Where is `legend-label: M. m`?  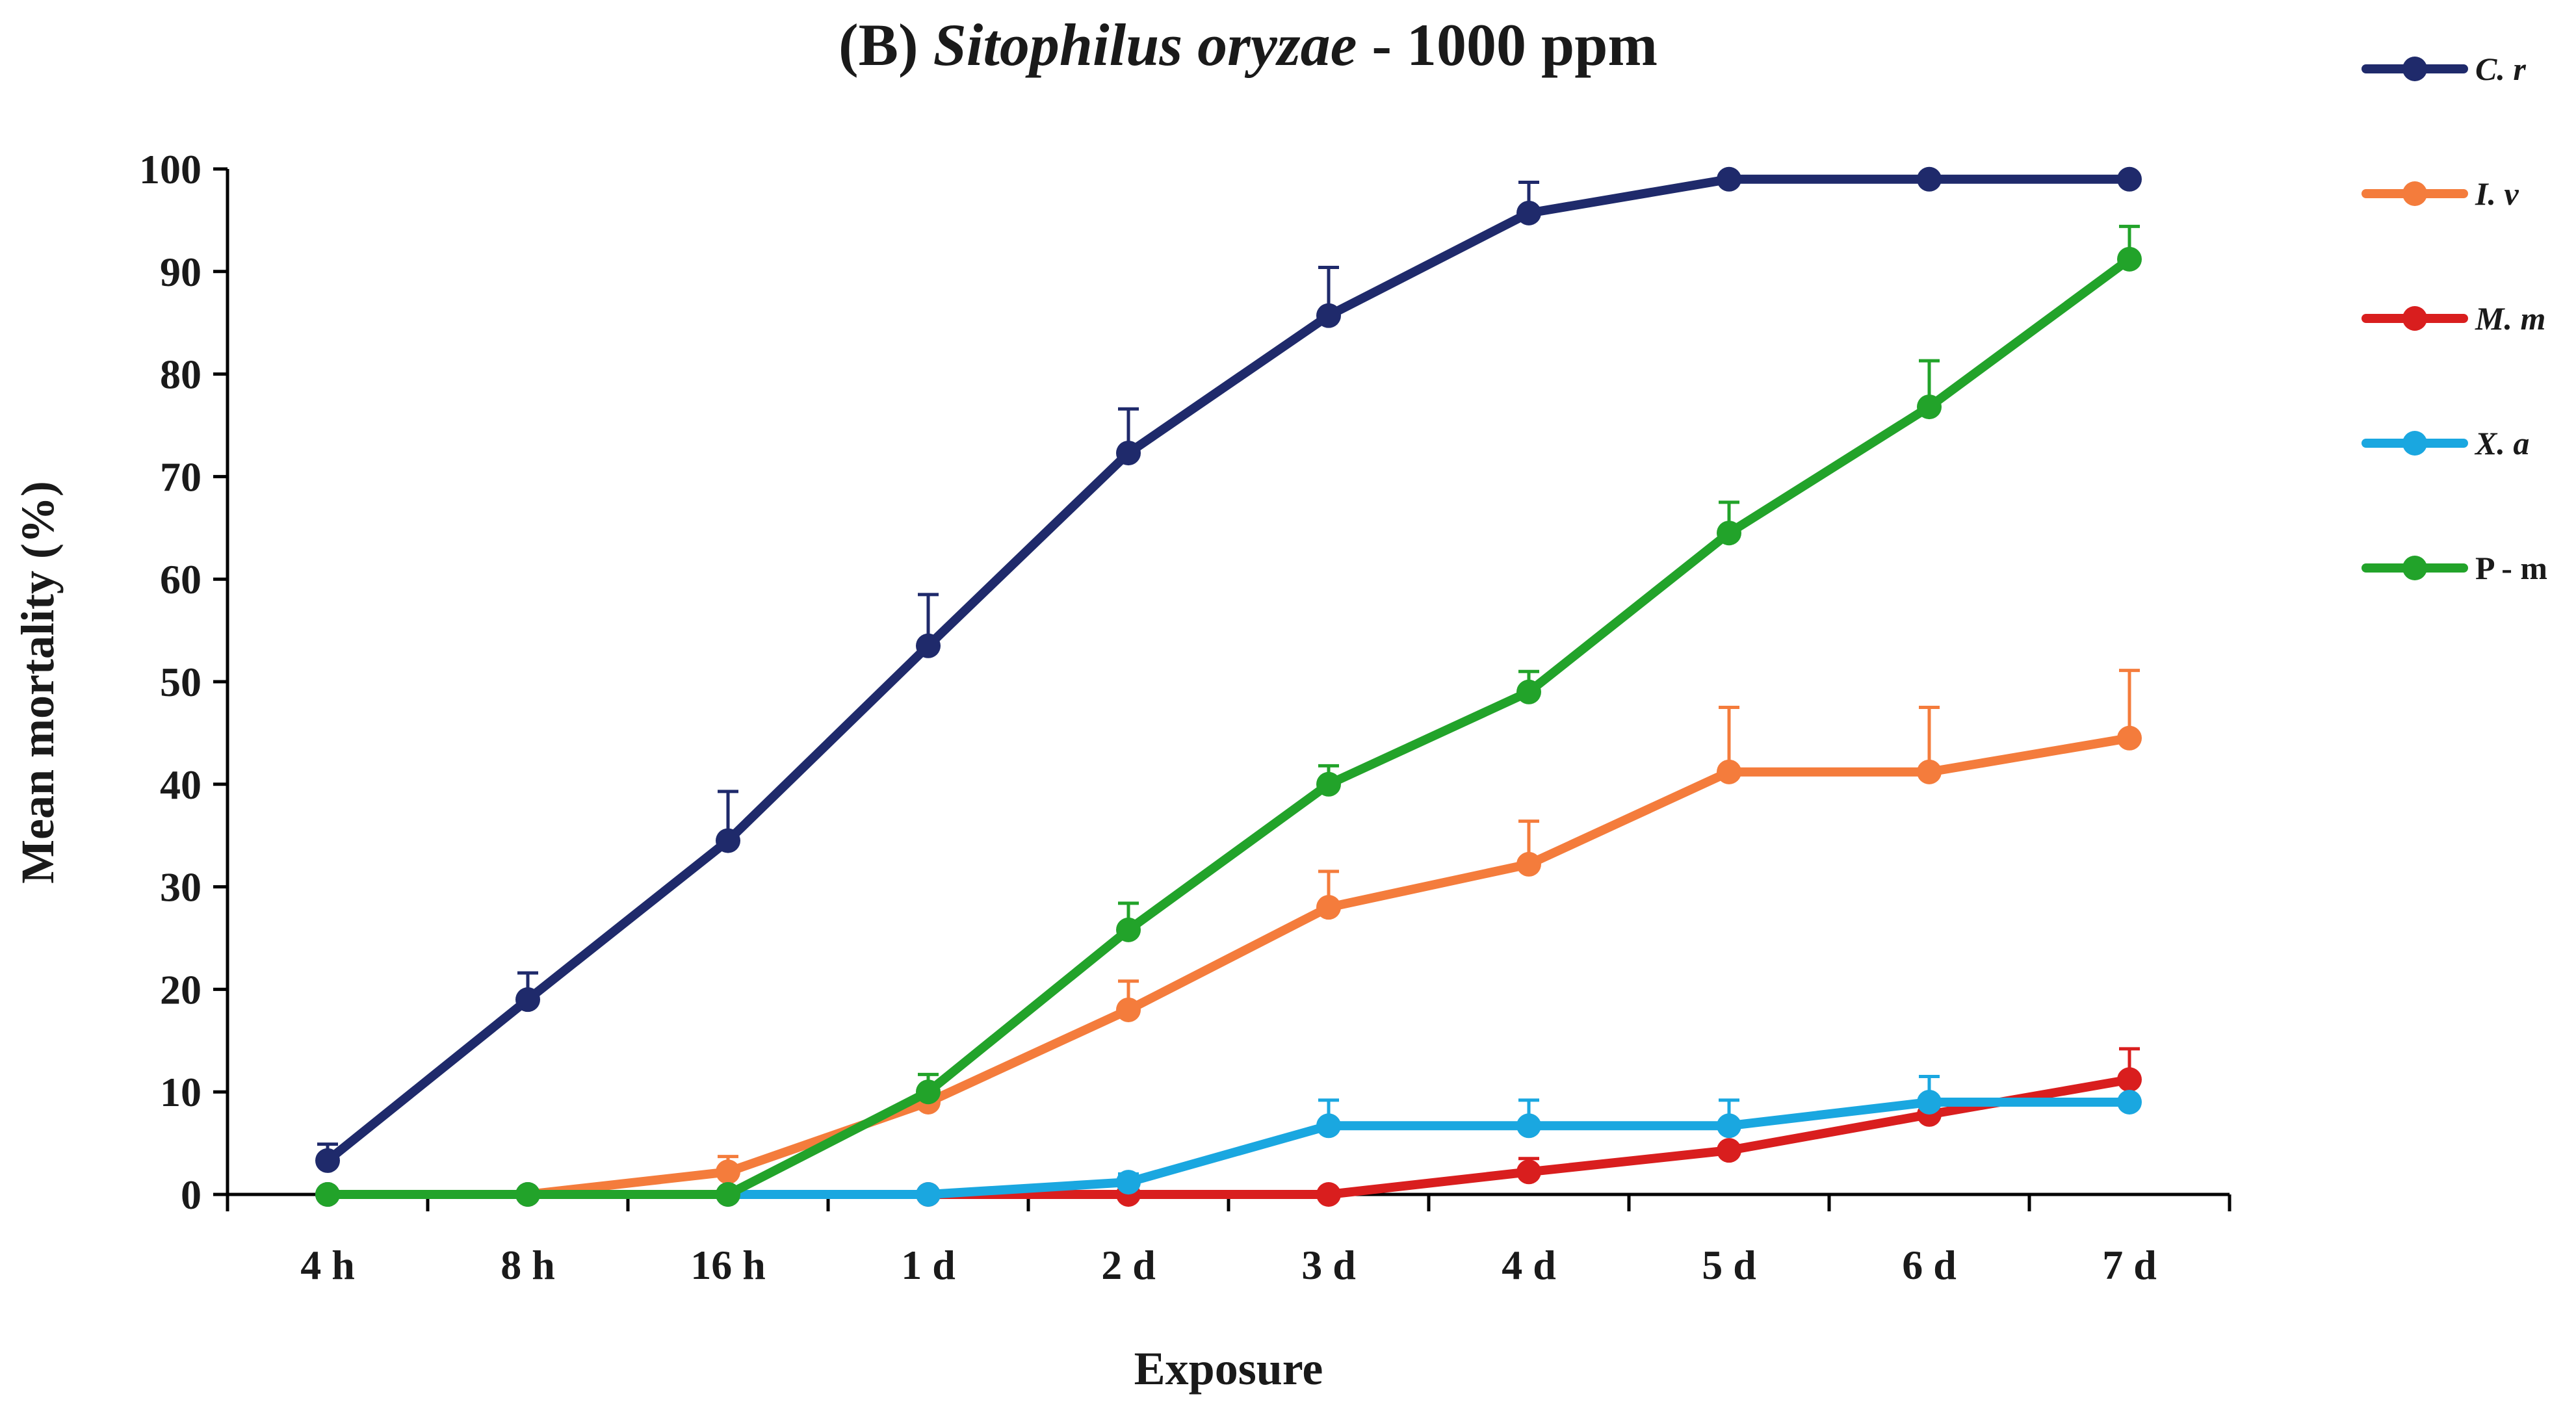 legend-label: M. m is located at coordinates (2510, 318).